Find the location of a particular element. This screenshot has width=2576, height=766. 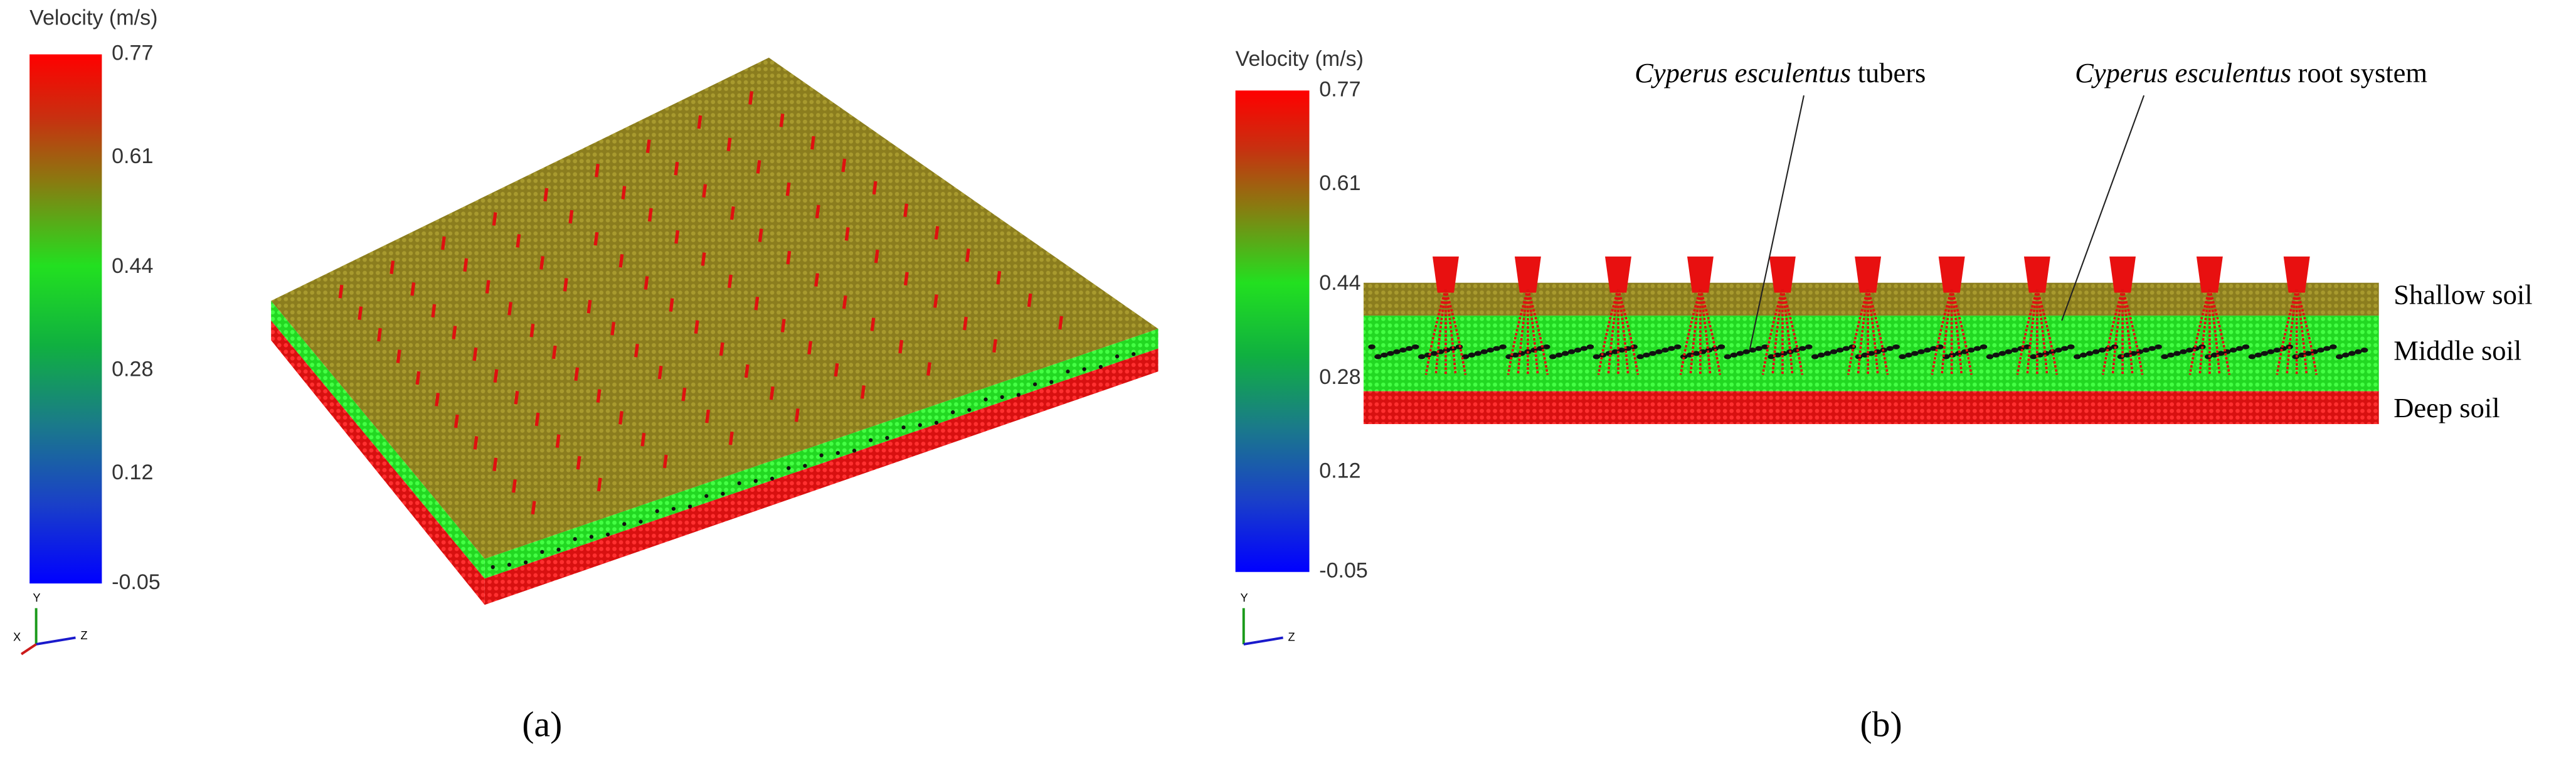

colorbar-tick-label: 0.28 is located at coordinates (1339, 377).